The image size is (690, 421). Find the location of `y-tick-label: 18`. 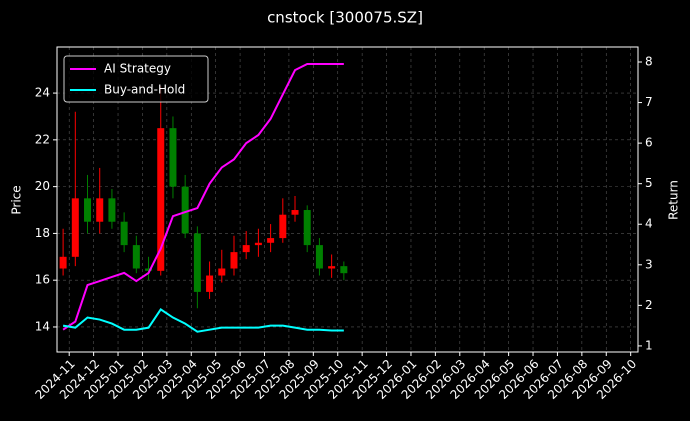

y-tick-label: 18 is located at coordinates (42, 233).